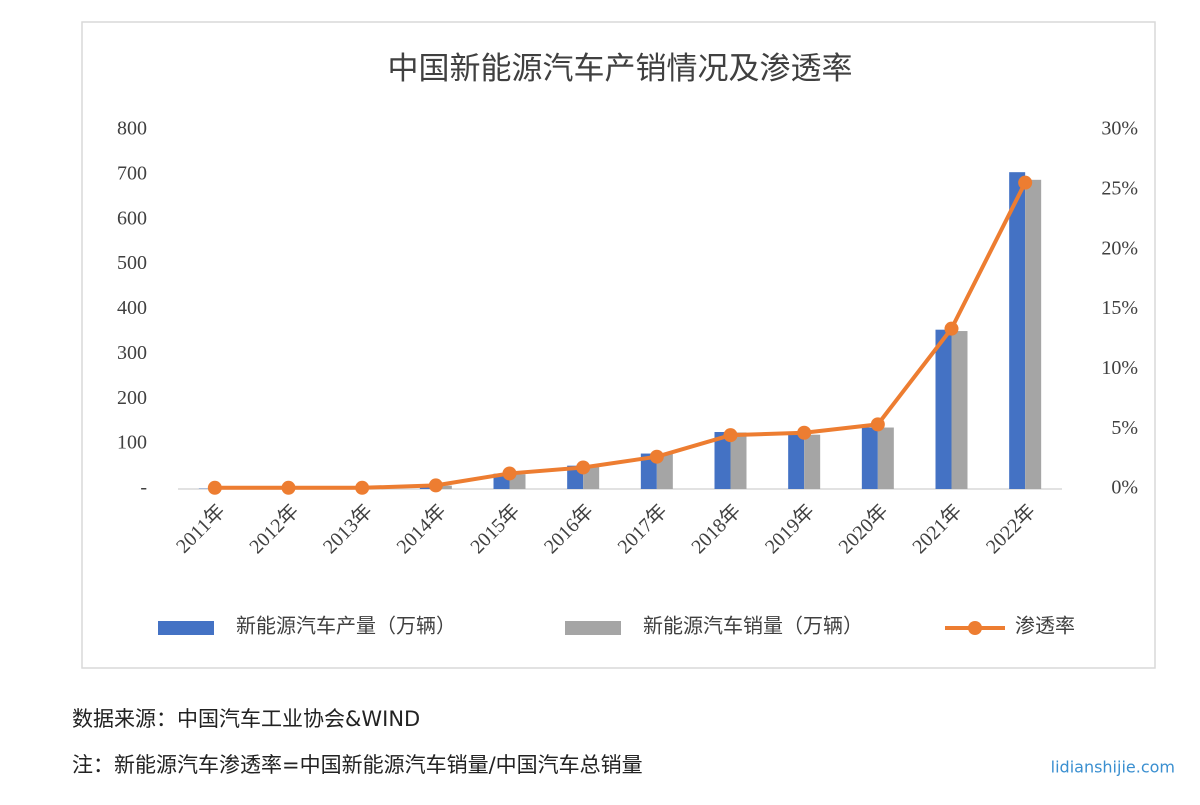 Image resolution: width=1200 pixels, height=805 pixels. What do you see at coordinates (132, 173) in the screenshot?
I see `y-tick-label: 700` at bounding box center [132, 173].